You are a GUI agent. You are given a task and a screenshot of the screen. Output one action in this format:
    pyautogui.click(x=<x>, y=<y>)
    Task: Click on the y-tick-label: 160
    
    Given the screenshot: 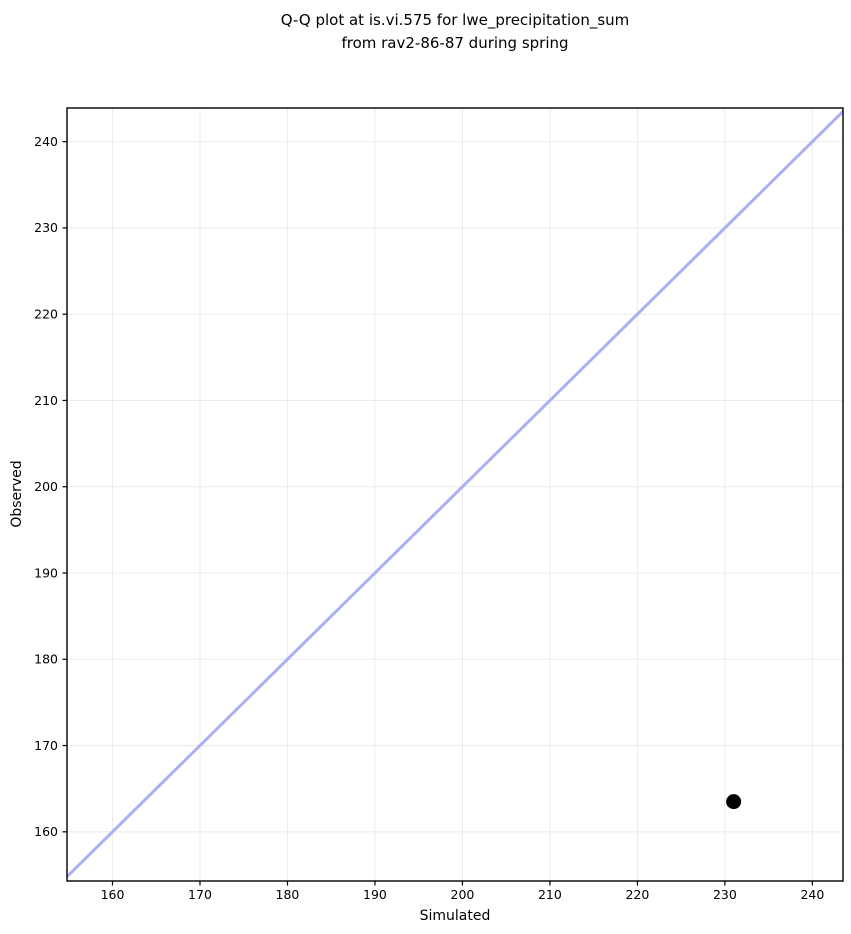 What is the action you would take?
    pyautogui.click(x=46, y=831)
    